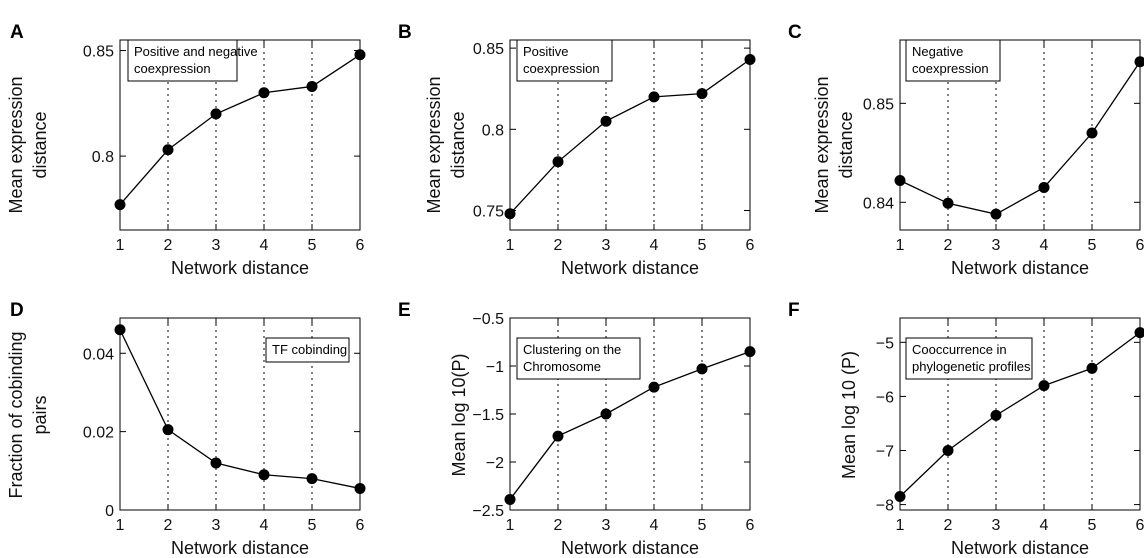 The image size is (1144, 558). Describe the element at coordinates (885, 397) in the screenshot. I see `y-tick-label: −6` at that location.